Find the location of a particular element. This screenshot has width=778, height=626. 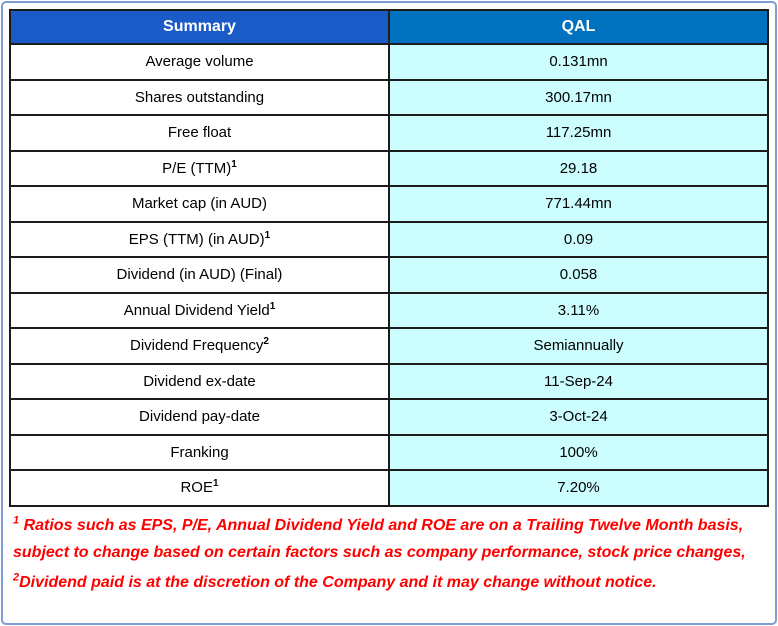

metric-label: ROE is located at coordinates (196, 488).